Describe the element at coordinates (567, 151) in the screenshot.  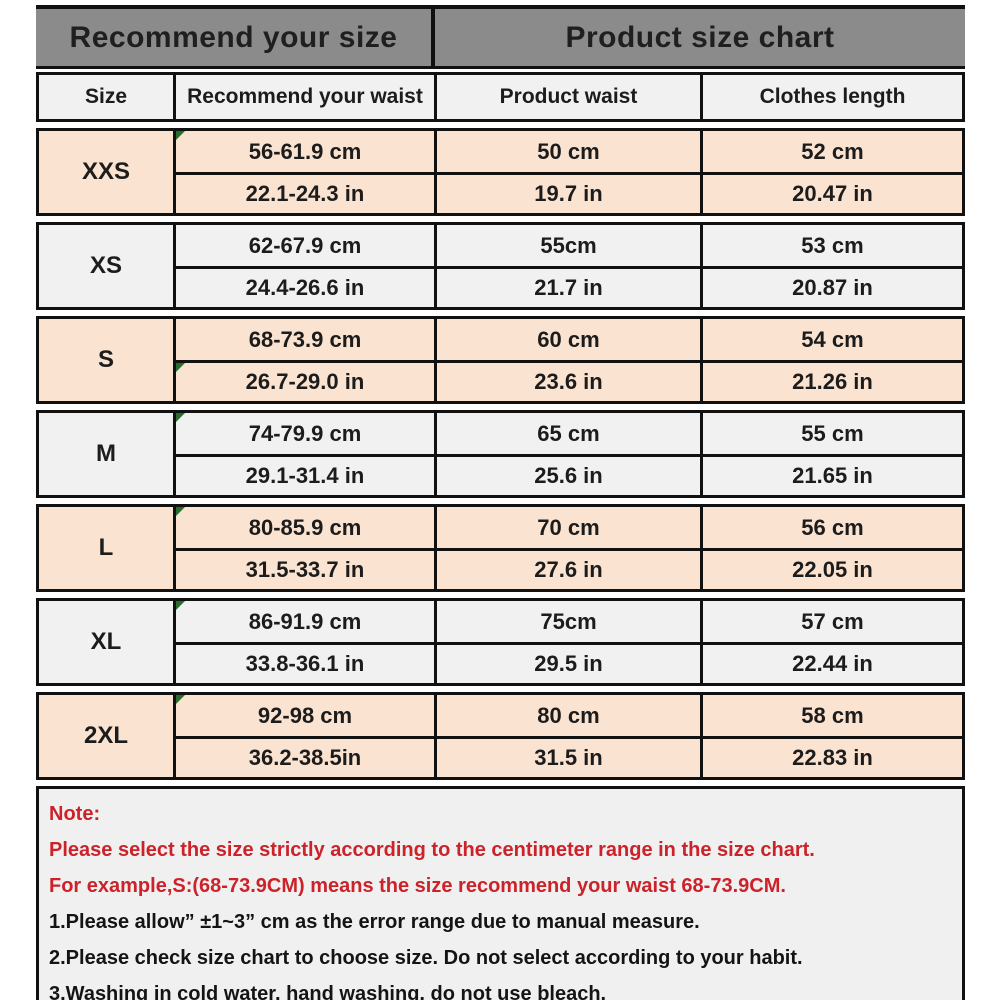
I see `cell-cm-1: 50 cm` at that location.